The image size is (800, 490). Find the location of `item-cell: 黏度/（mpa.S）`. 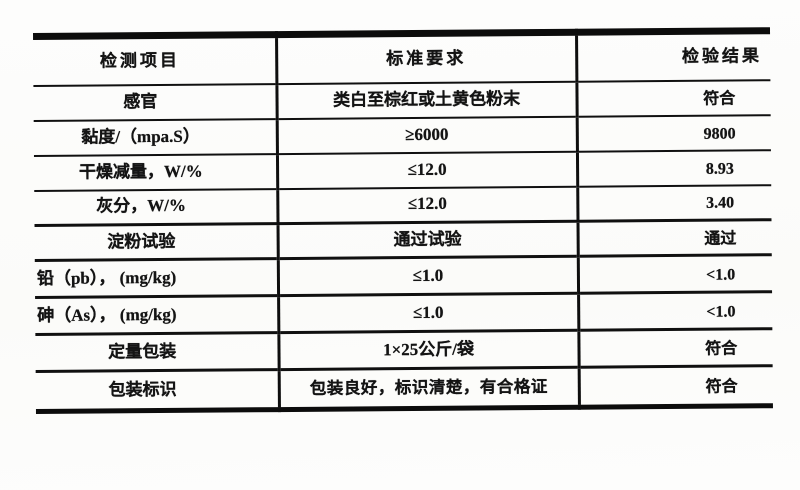

item-cell: 黏度/（mpa.S） is located at coordinates (155, 137).